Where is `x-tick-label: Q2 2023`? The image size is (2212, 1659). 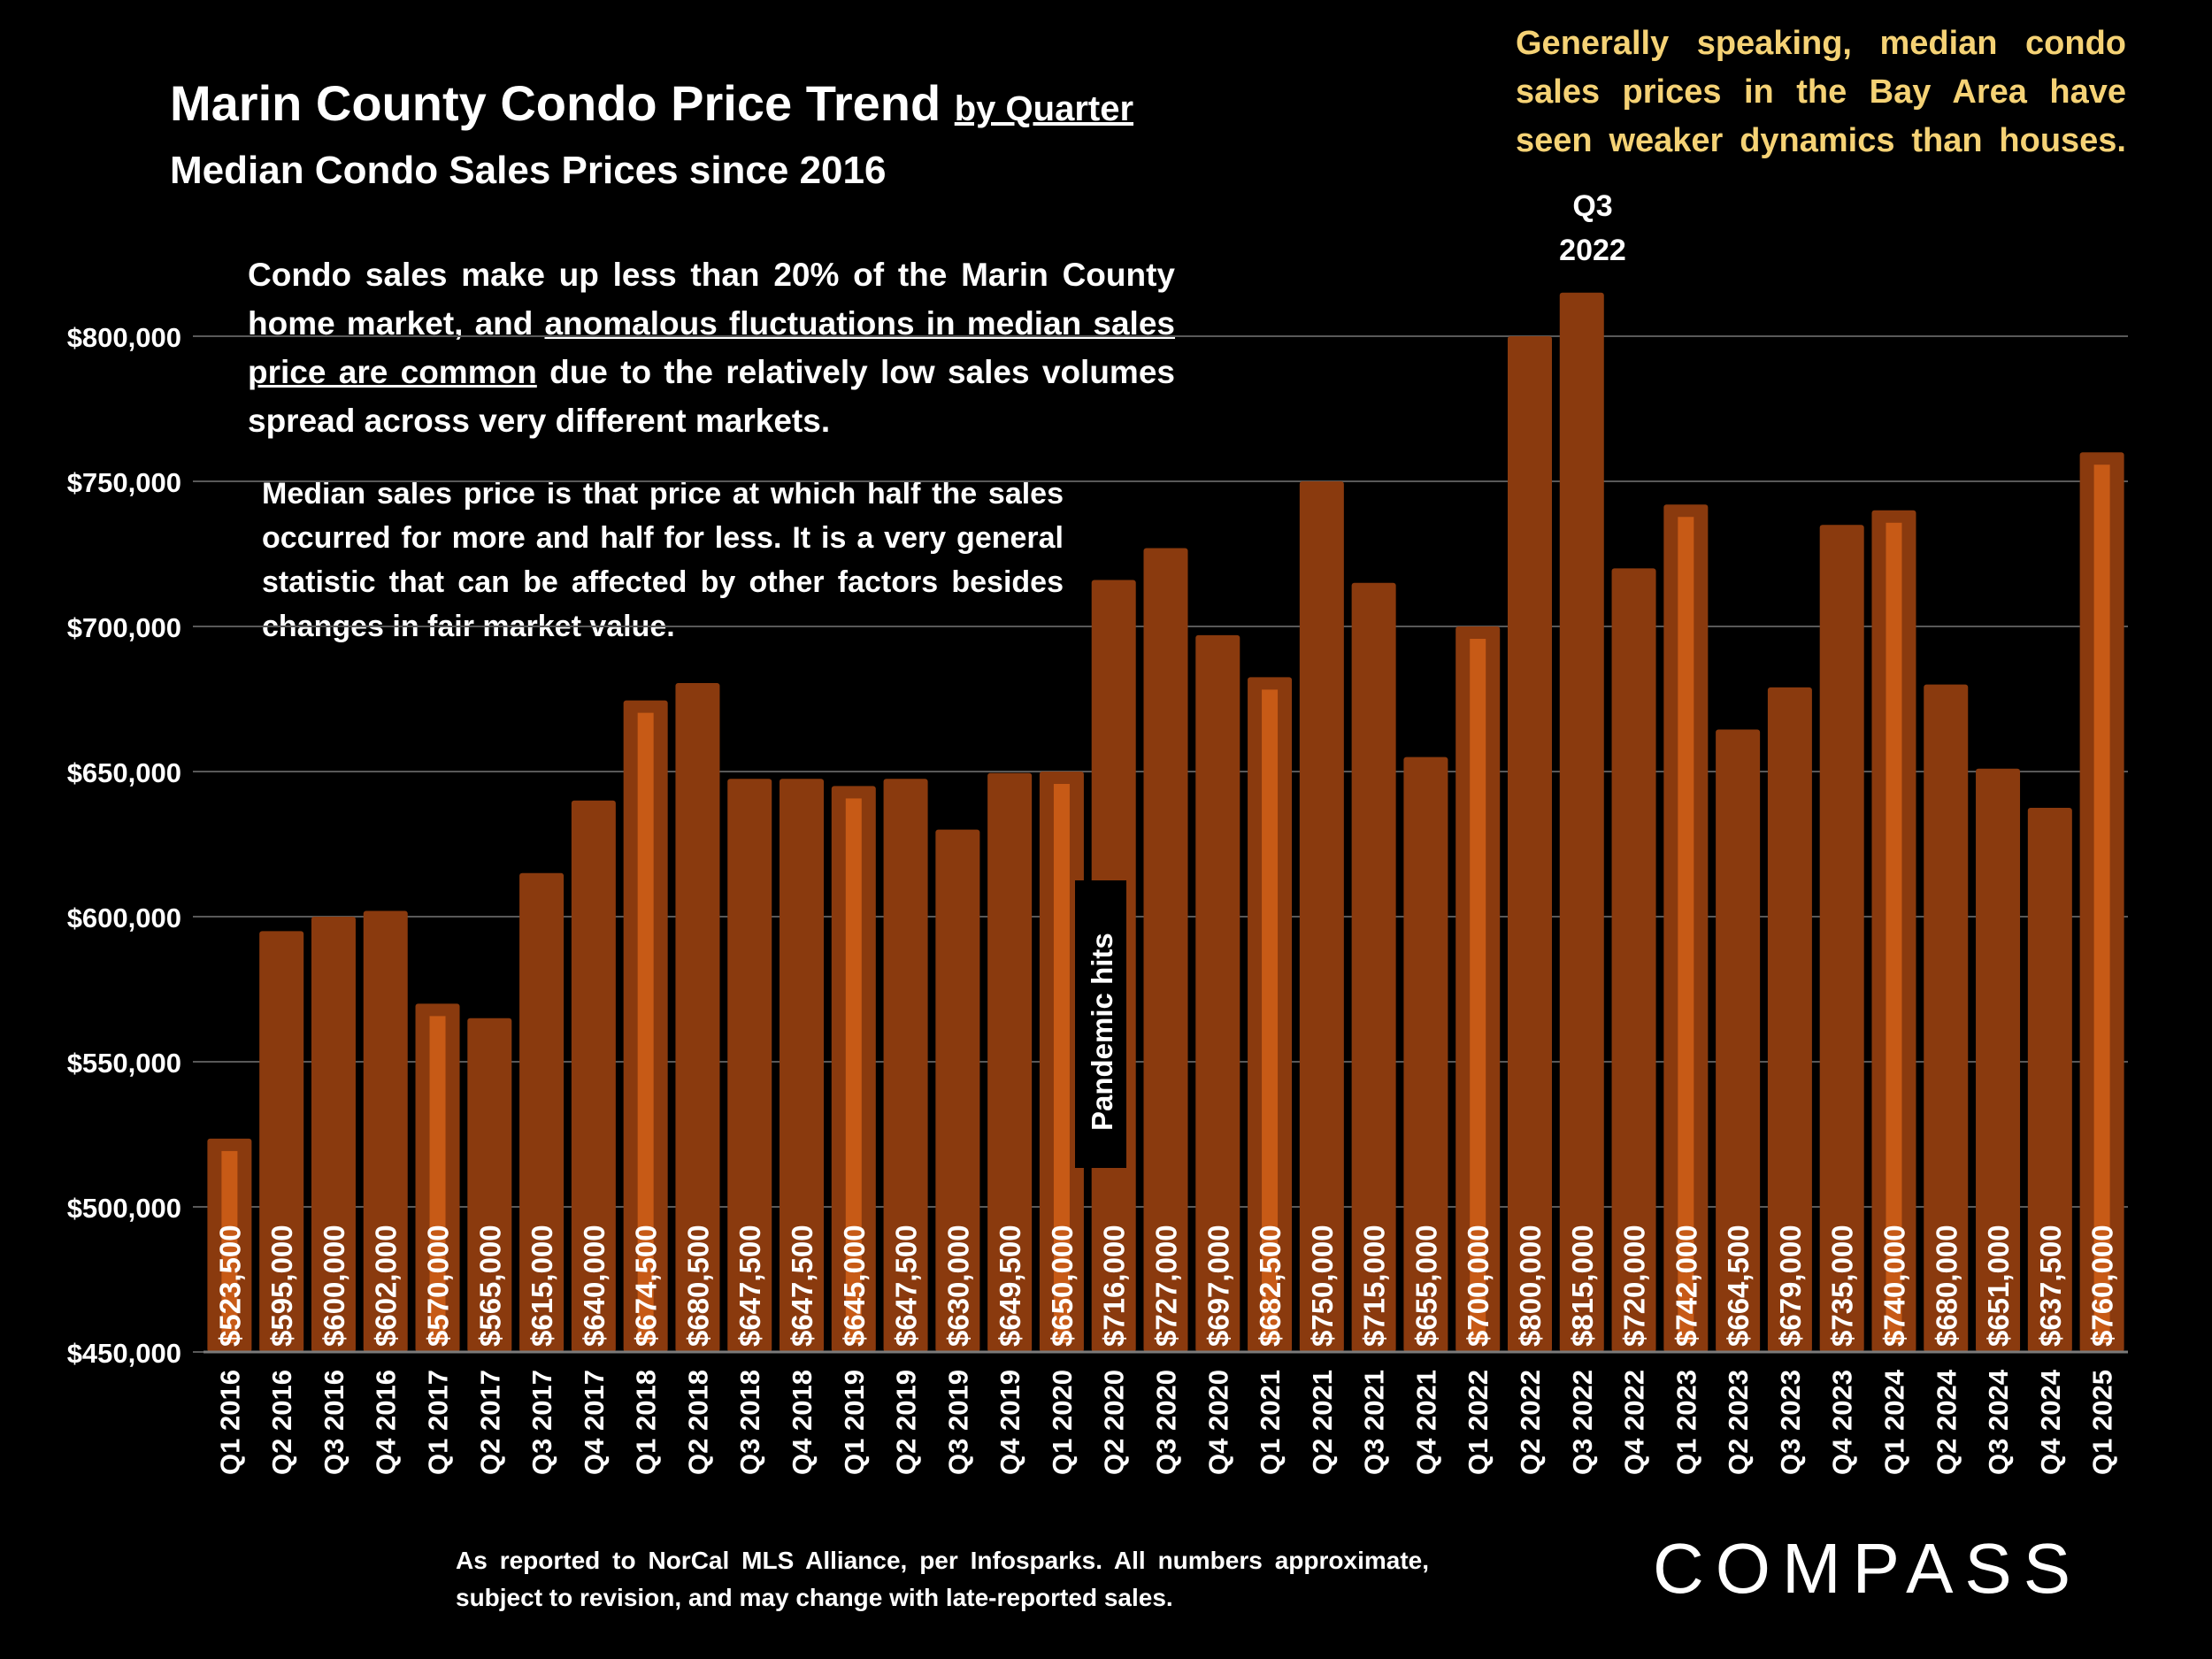 x-tick-label: Q2 2023 is located at coordinates (1739, 1423).